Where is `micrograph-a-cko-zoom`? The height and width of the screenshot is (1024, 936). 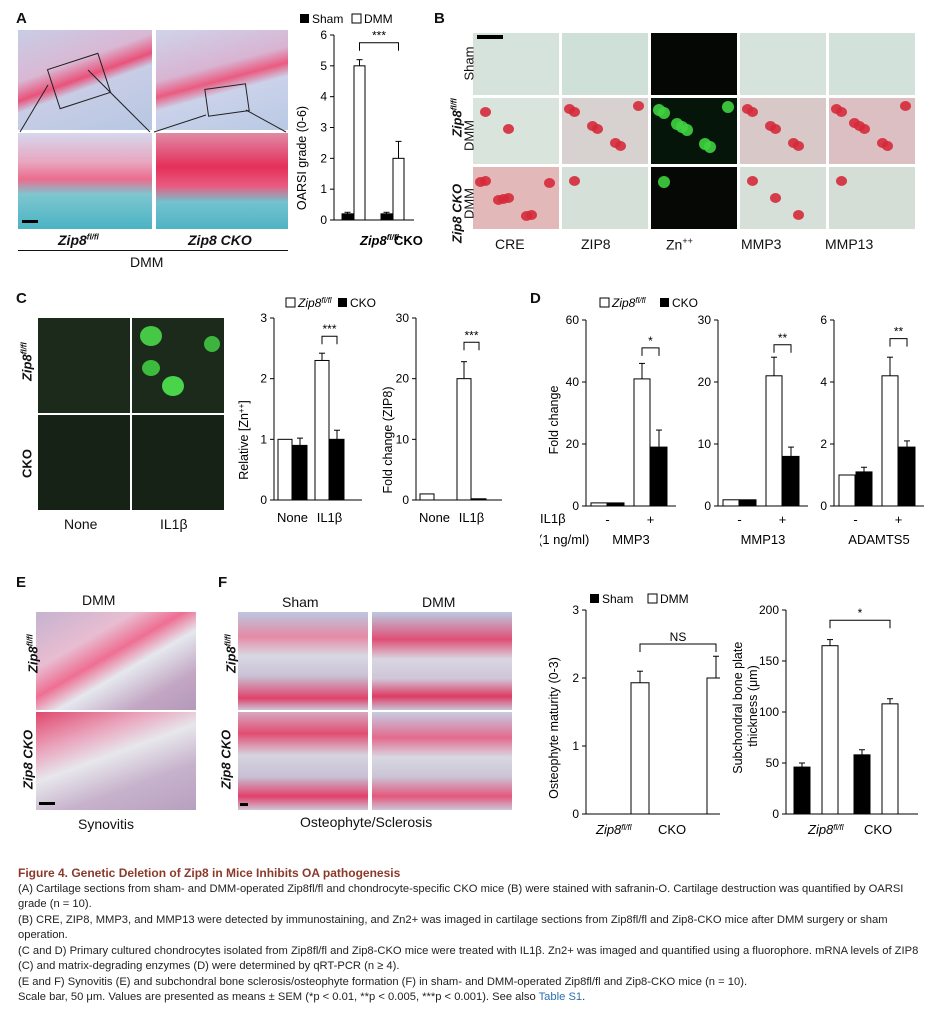
micrograph-a-cko-zoom is located at coordinates (222, 181).